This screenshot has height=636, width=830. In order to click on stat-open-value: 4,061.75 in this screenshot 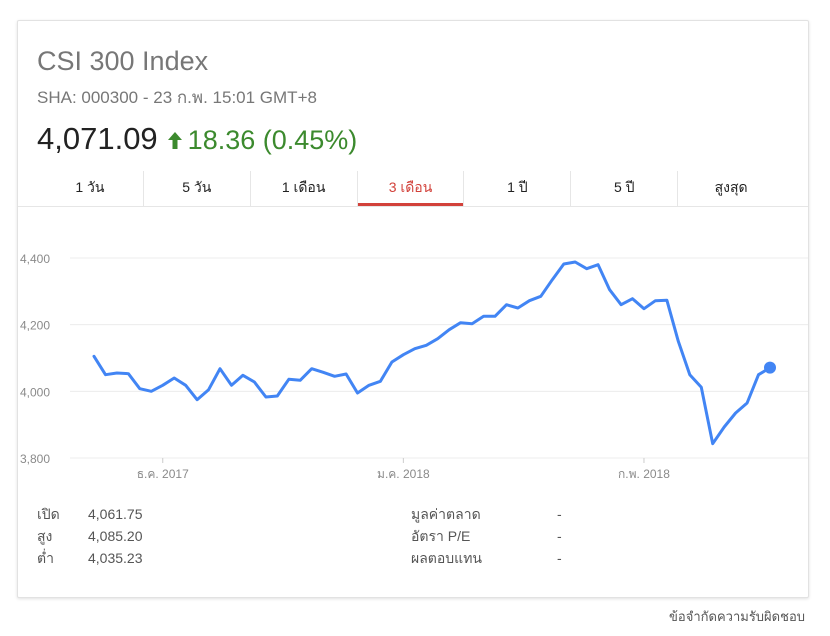, I will do `click(115, 514)`.